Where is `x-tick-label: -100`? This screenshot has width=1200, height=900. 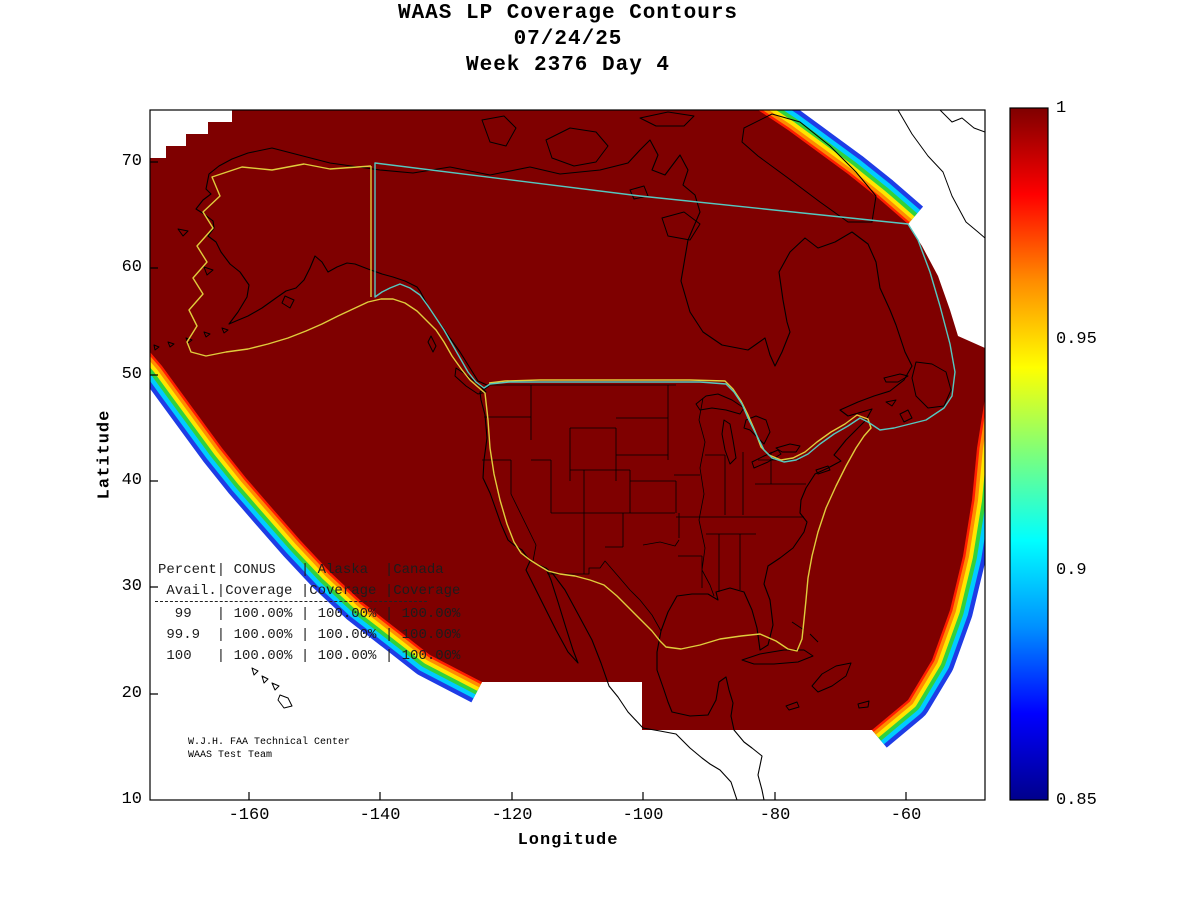 x-tick-label: -100 is located at coordinates (643, 815).